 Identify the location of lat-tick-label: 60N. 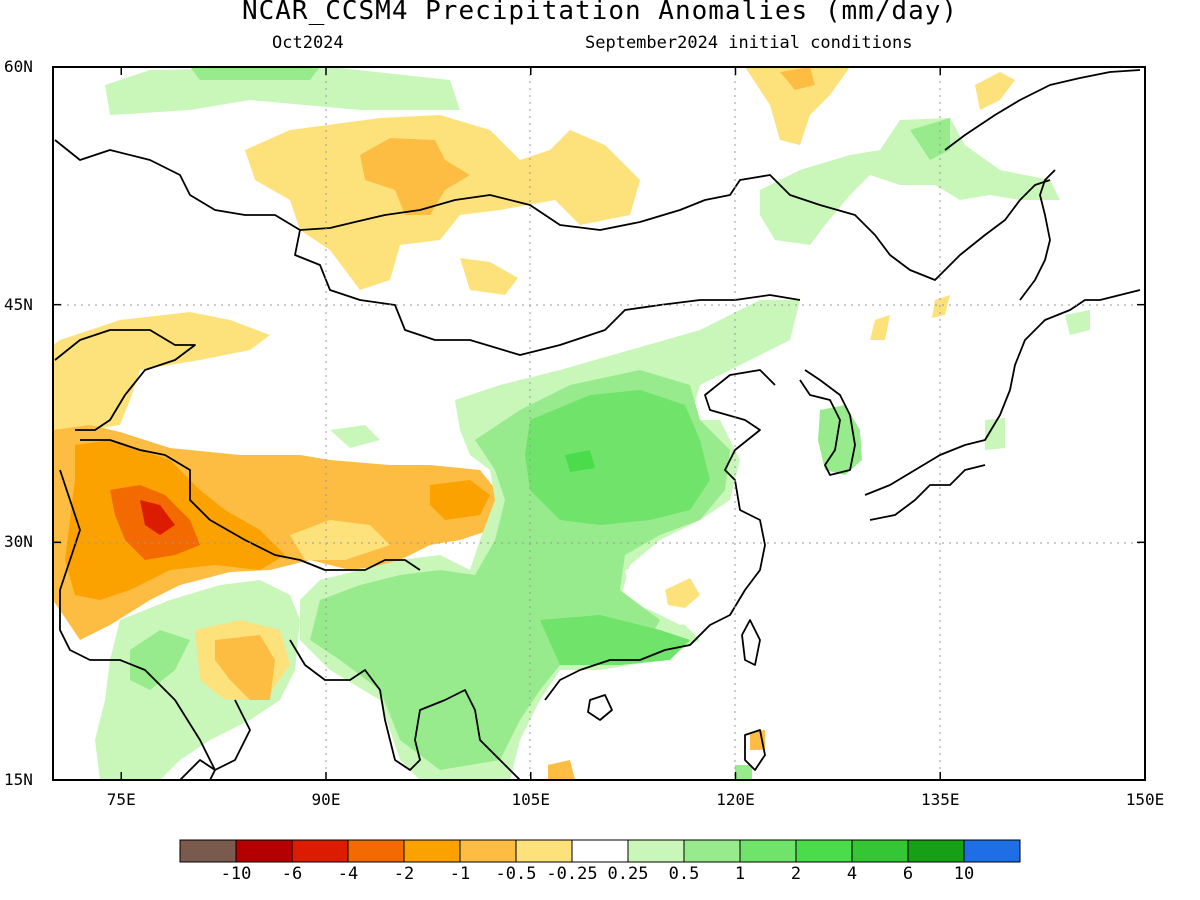
(18, 66).